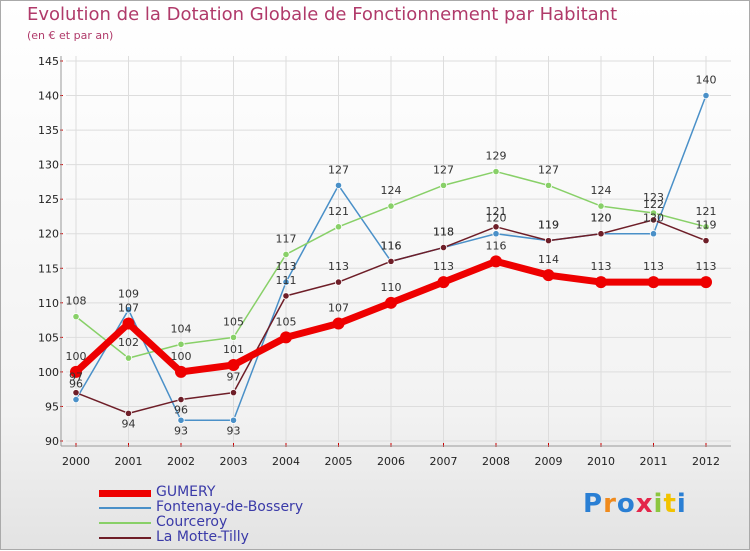  I want to click on y-tick-label: 105, so click(48, 337).